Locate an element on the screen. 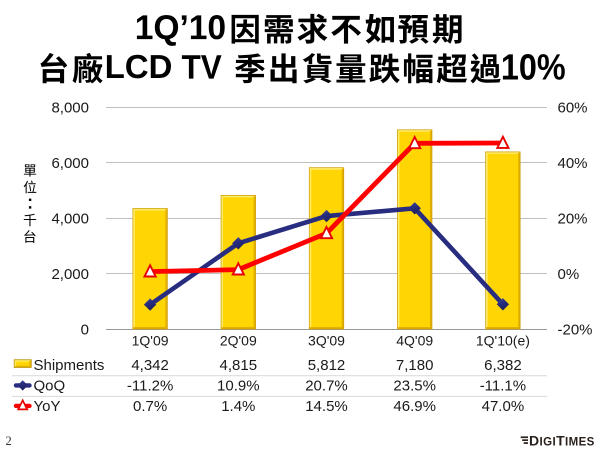  svg-text: 1.4% is located at coordinates (238, 406).